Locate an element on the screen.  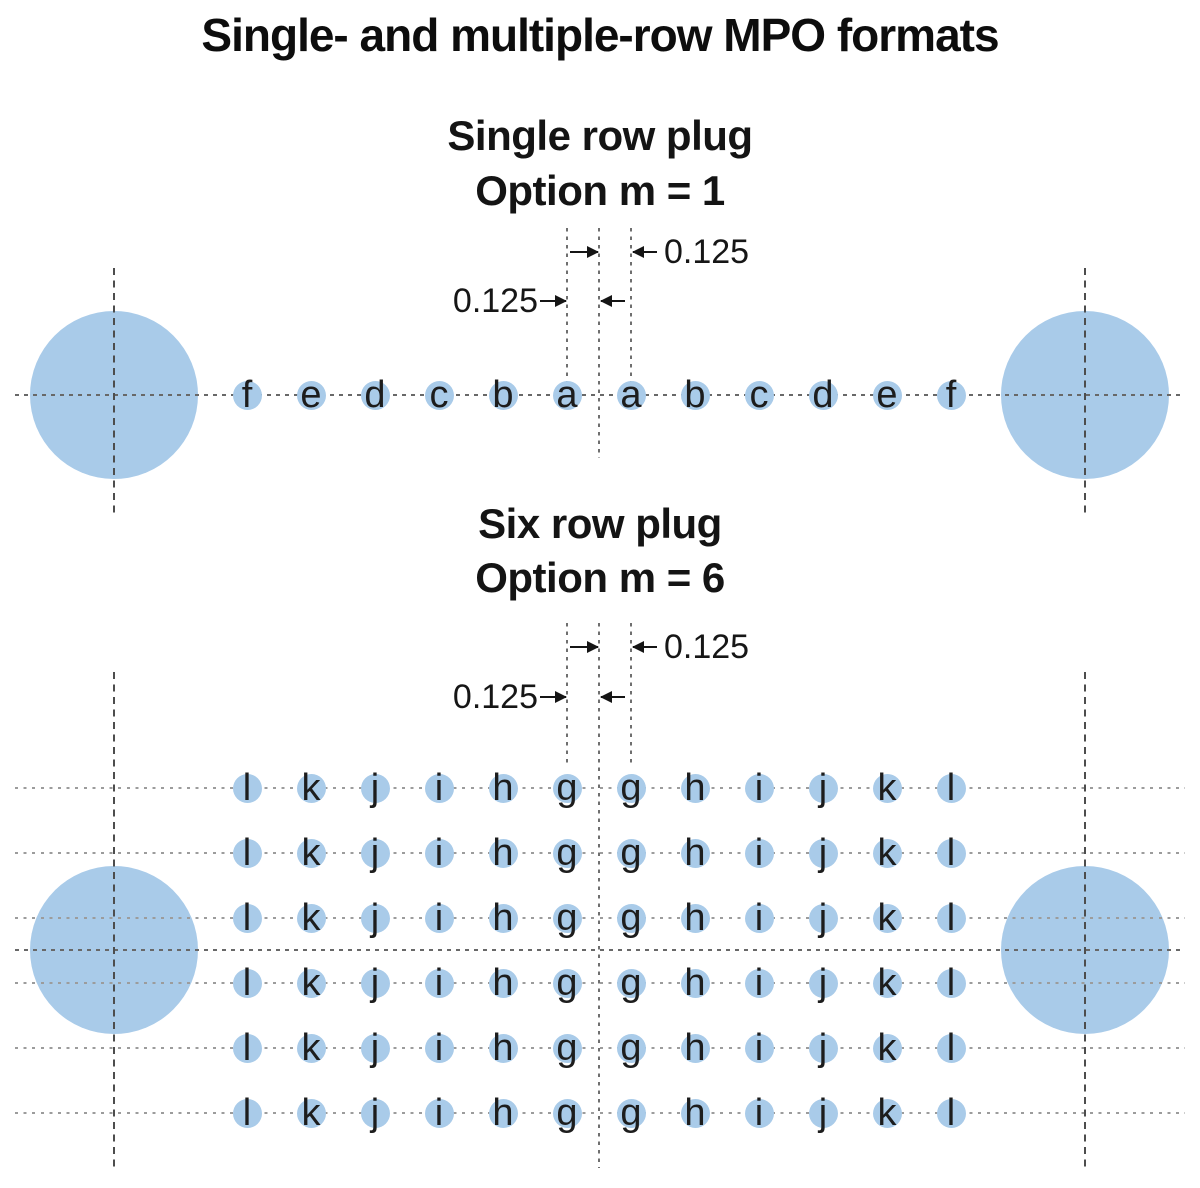
fiber-d: d is located at coordinates (375, 395).